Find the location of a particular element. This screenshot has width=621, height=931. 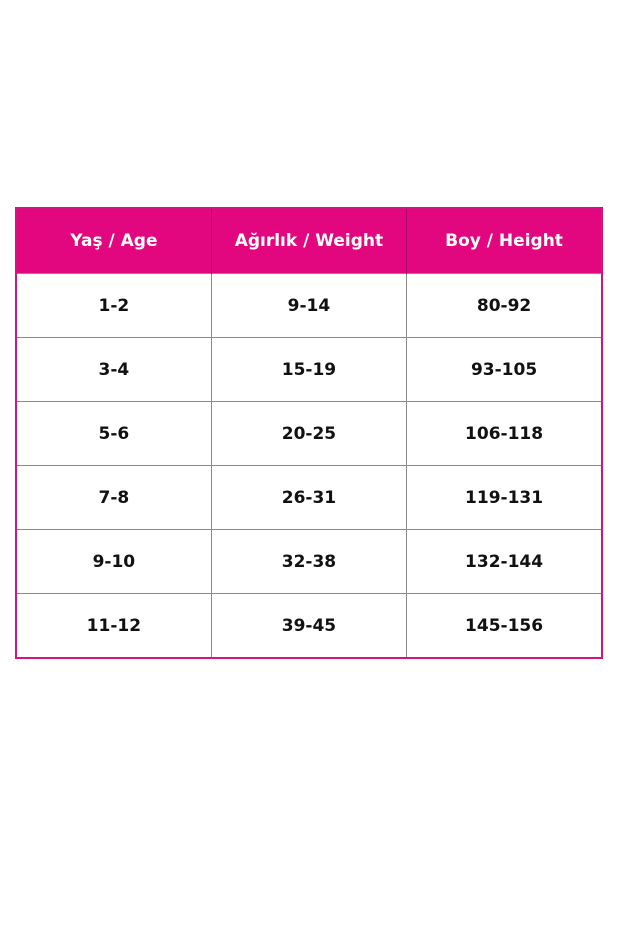

weight-cell: 20-25 is located at coordinates (309, 433).